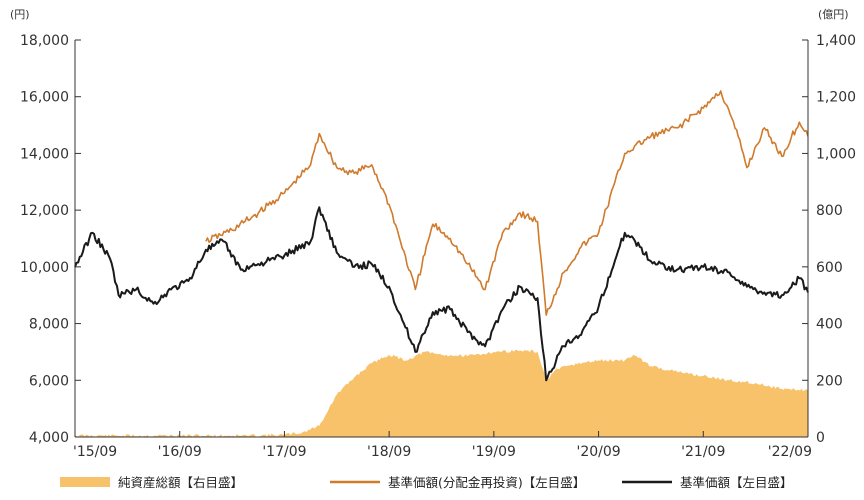 This screenshot has width=864, height=500. I want to click on x-axis-tick-label: '19/09, so click(494, 452).